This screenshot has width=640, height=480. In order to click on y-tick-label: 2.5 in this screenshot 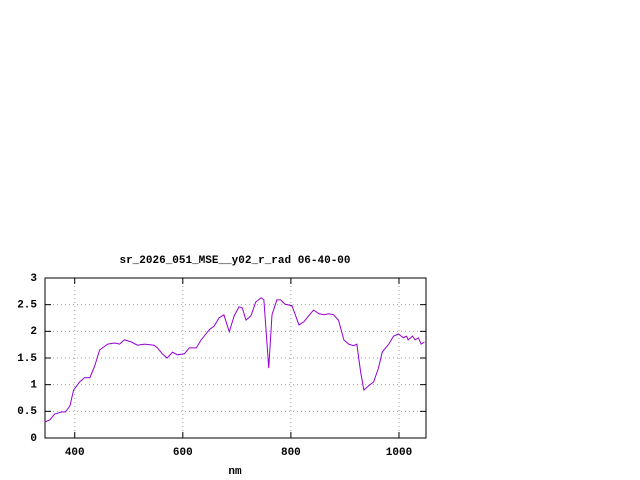, I will do `click(27, 306)`.